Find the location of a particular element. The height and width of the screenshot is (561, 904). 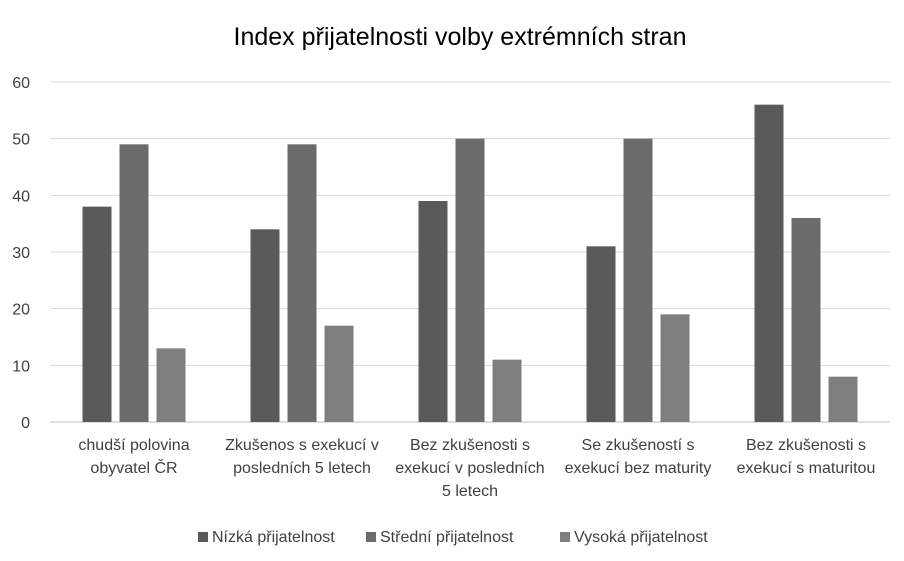

x-tick-label: obyvatel ČR is located at coordinates (133, 467).